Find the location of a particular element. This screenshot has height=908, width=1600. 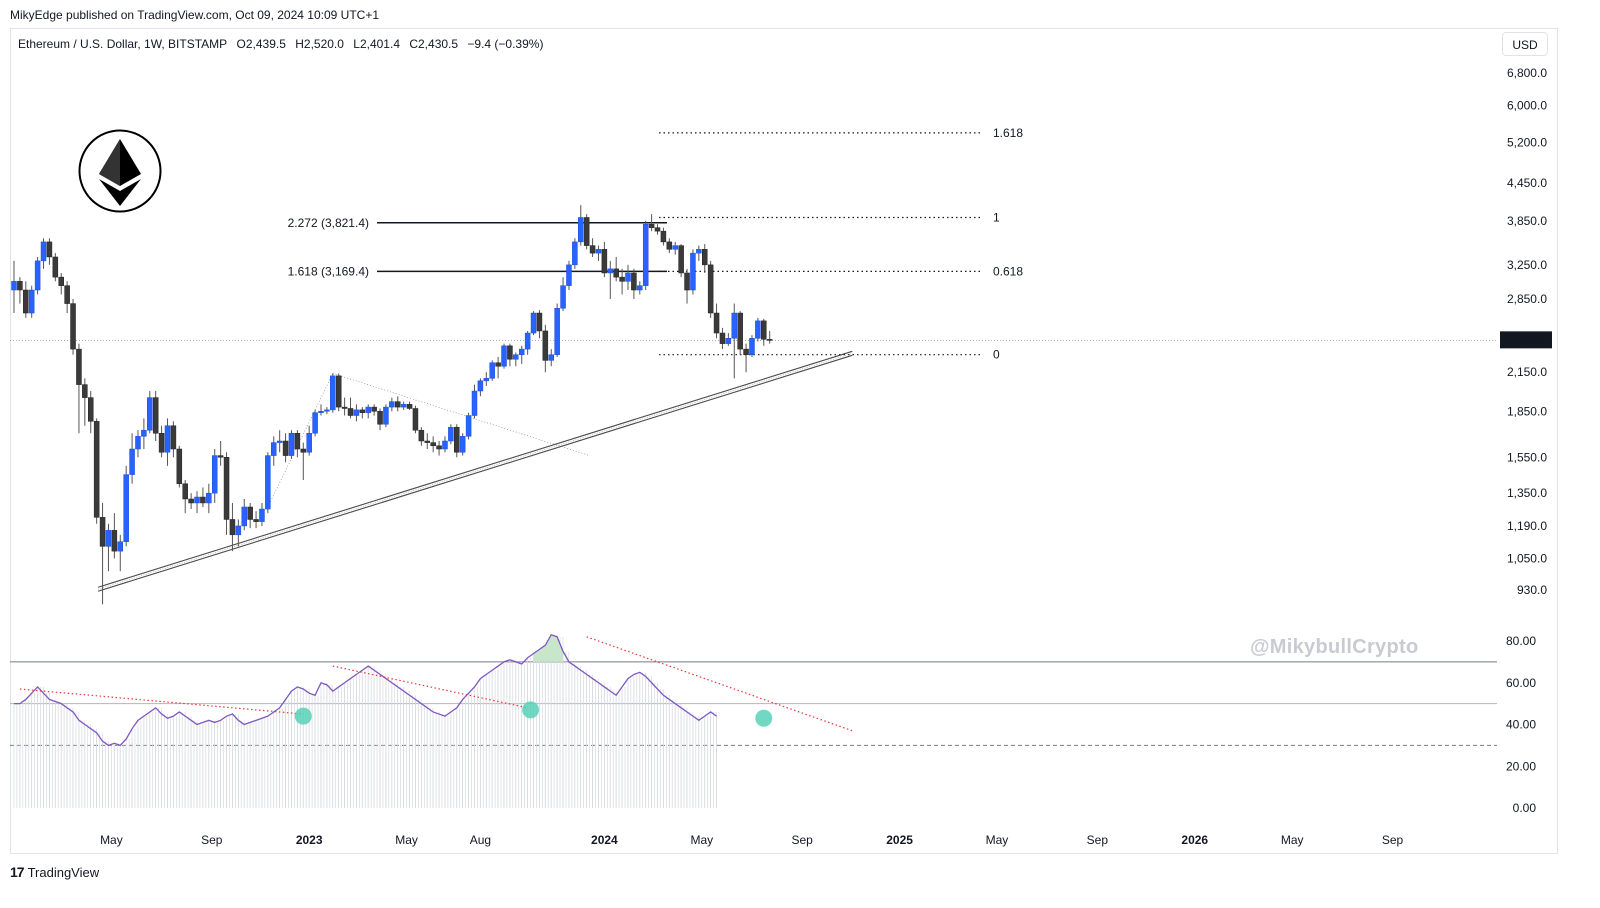

currency-button: USD is located at coordinates (1525, 44).